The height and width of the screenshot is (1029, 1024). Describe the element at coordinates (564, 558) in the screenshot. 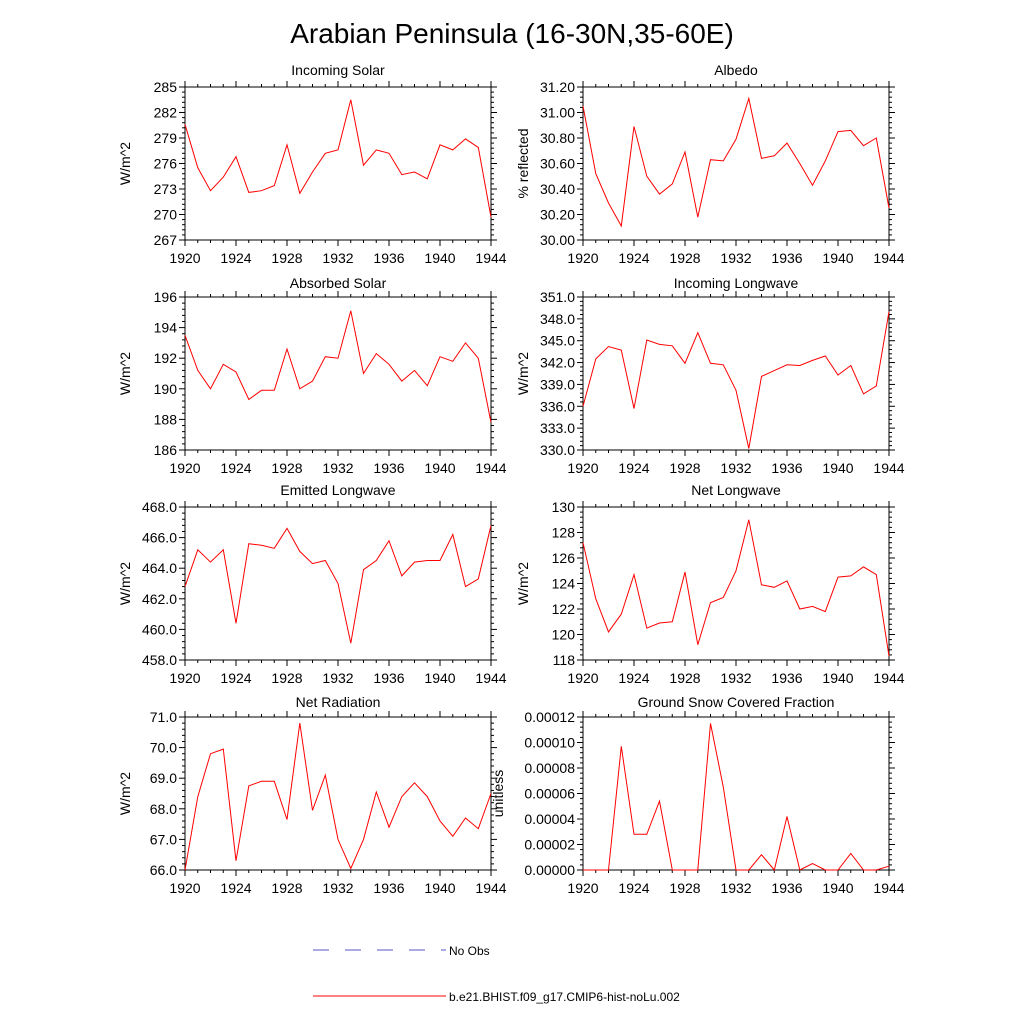

I see `y-tick-label: 126` at that location.